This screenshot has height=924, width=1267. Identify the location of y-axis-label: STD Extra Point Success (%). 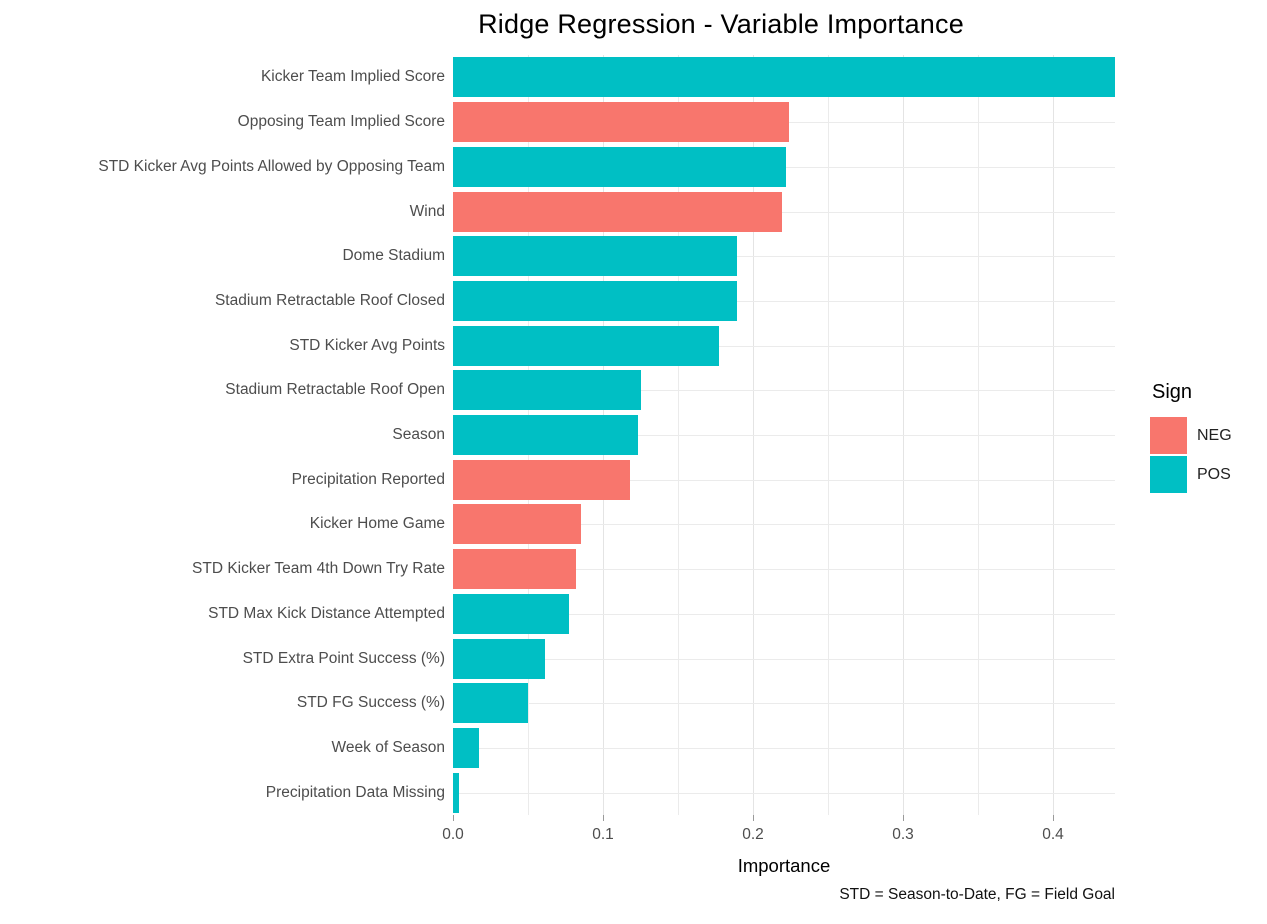
(343, 658).